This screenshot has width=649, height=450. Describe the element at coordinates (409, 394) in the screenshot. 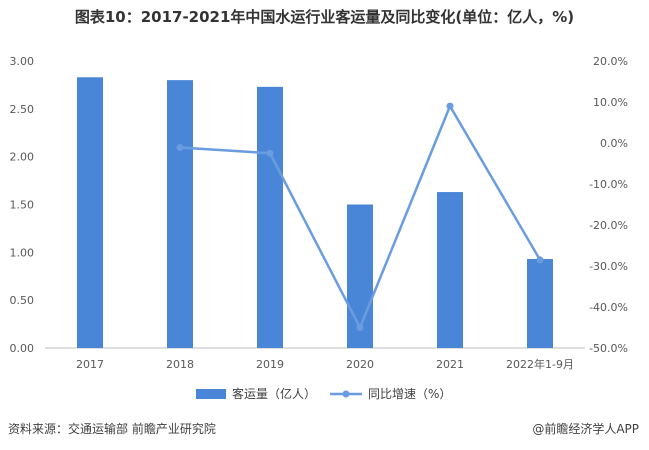

I see `legend-line-label: 同比增速（%）` at that location.